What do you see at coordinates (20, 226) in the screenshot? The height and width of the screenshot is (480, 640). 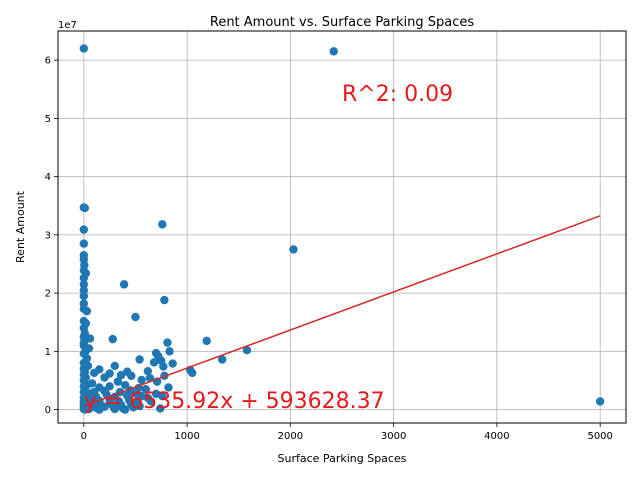 I see `y-axis-label: Rent Amount` at bounding box center [20, 226].